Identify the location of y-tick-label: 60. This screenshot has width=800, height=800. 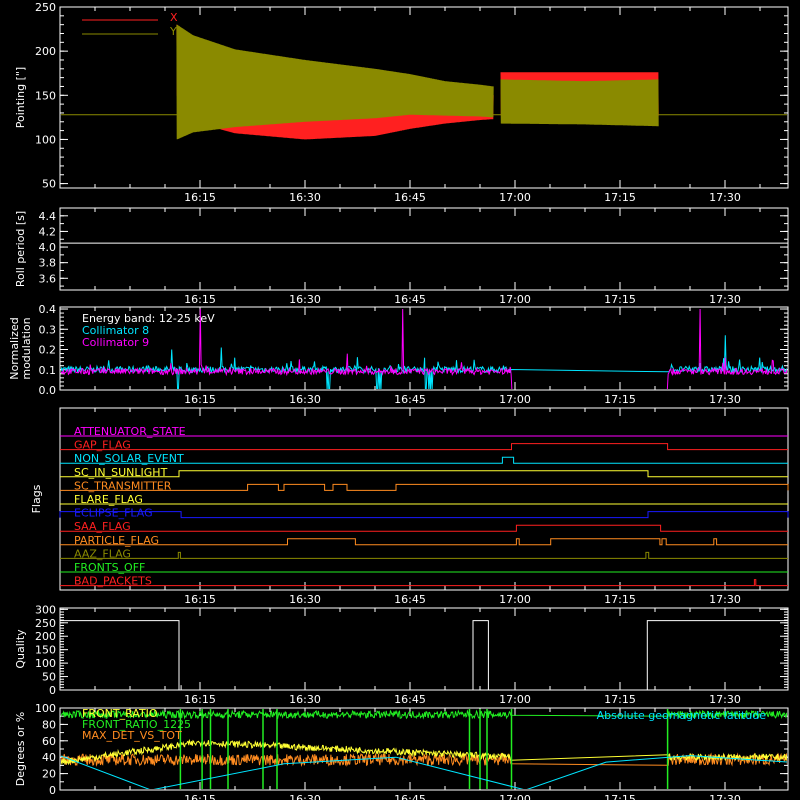
(49, 741).